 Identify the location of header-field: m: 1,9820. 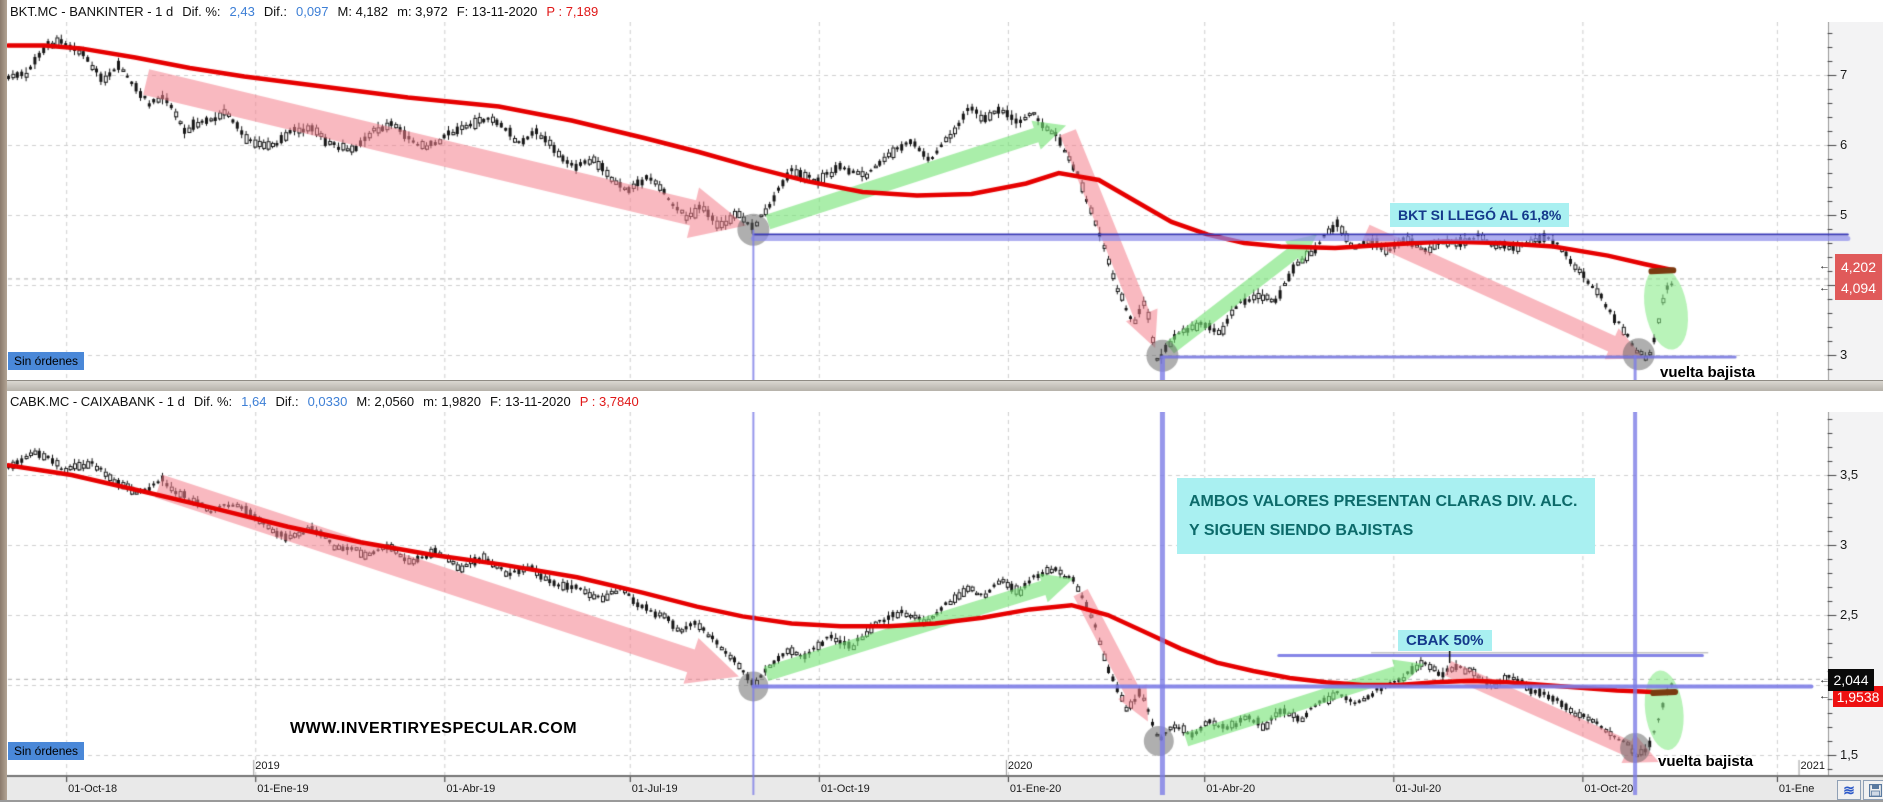
(452, 401).